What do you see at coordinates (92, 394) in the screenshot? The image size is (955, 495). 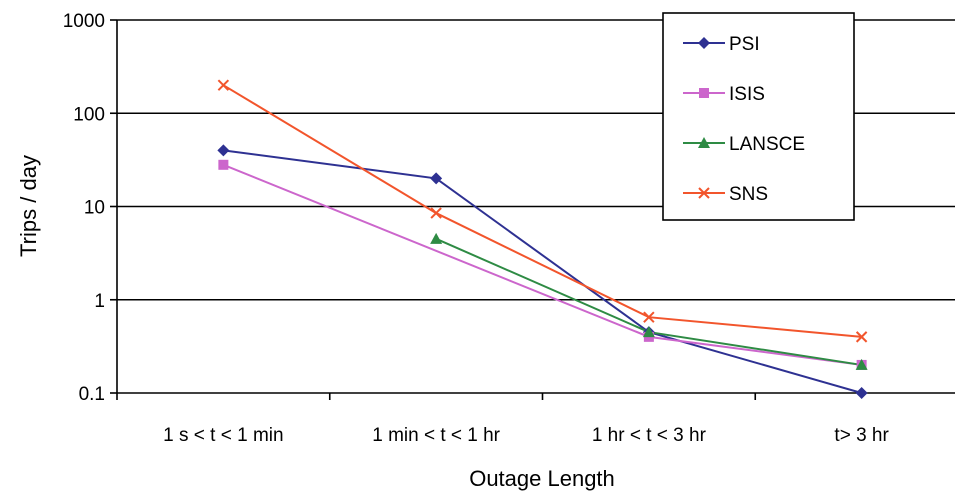 I see `y-tick-label: 0.1` at bounding box center [92, 394].